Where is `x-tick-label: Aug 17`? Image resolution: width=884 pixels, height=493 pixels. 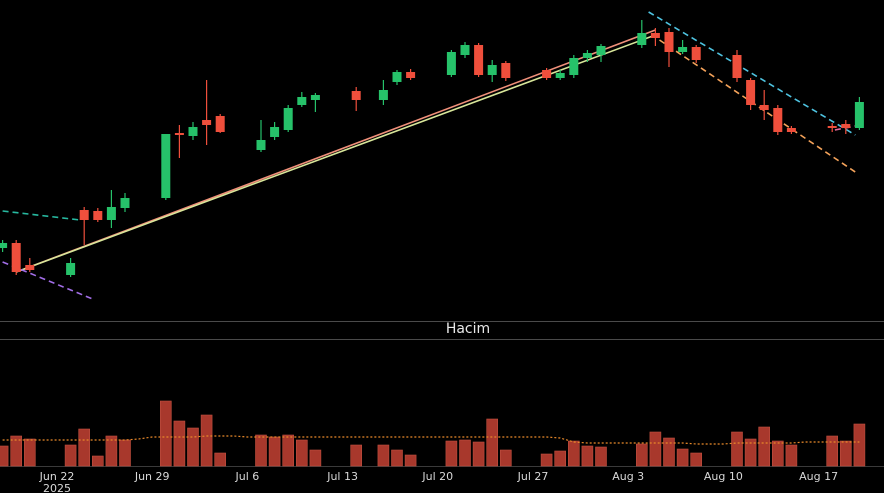
x-tick-label: Aug 17 is located at coordinates (818, 476).